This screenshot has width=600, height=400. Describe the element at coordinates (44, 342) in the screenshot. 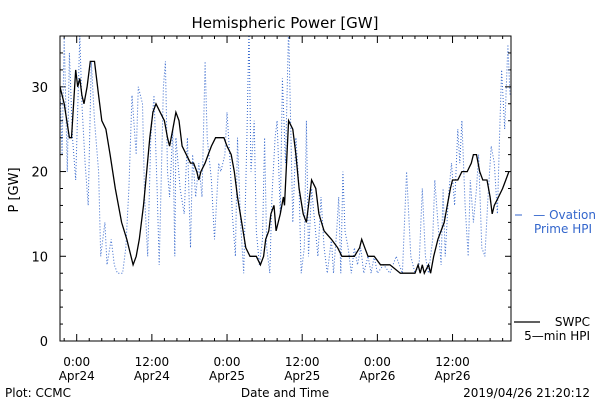

I see `y-tick-label: 0` at that location.